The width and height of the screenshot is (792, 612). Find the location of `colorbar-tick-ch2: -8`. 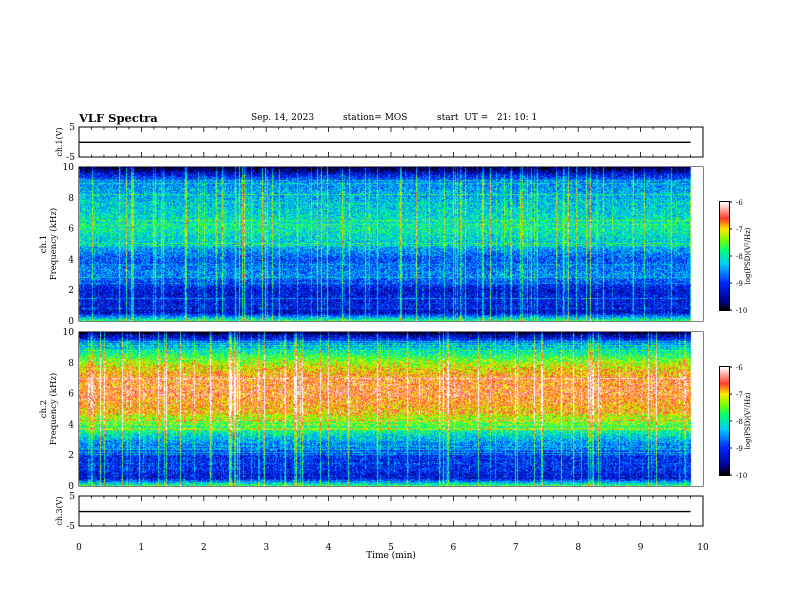

colorbar-tick-ch2: -8 is located at coordinates (739, 422).